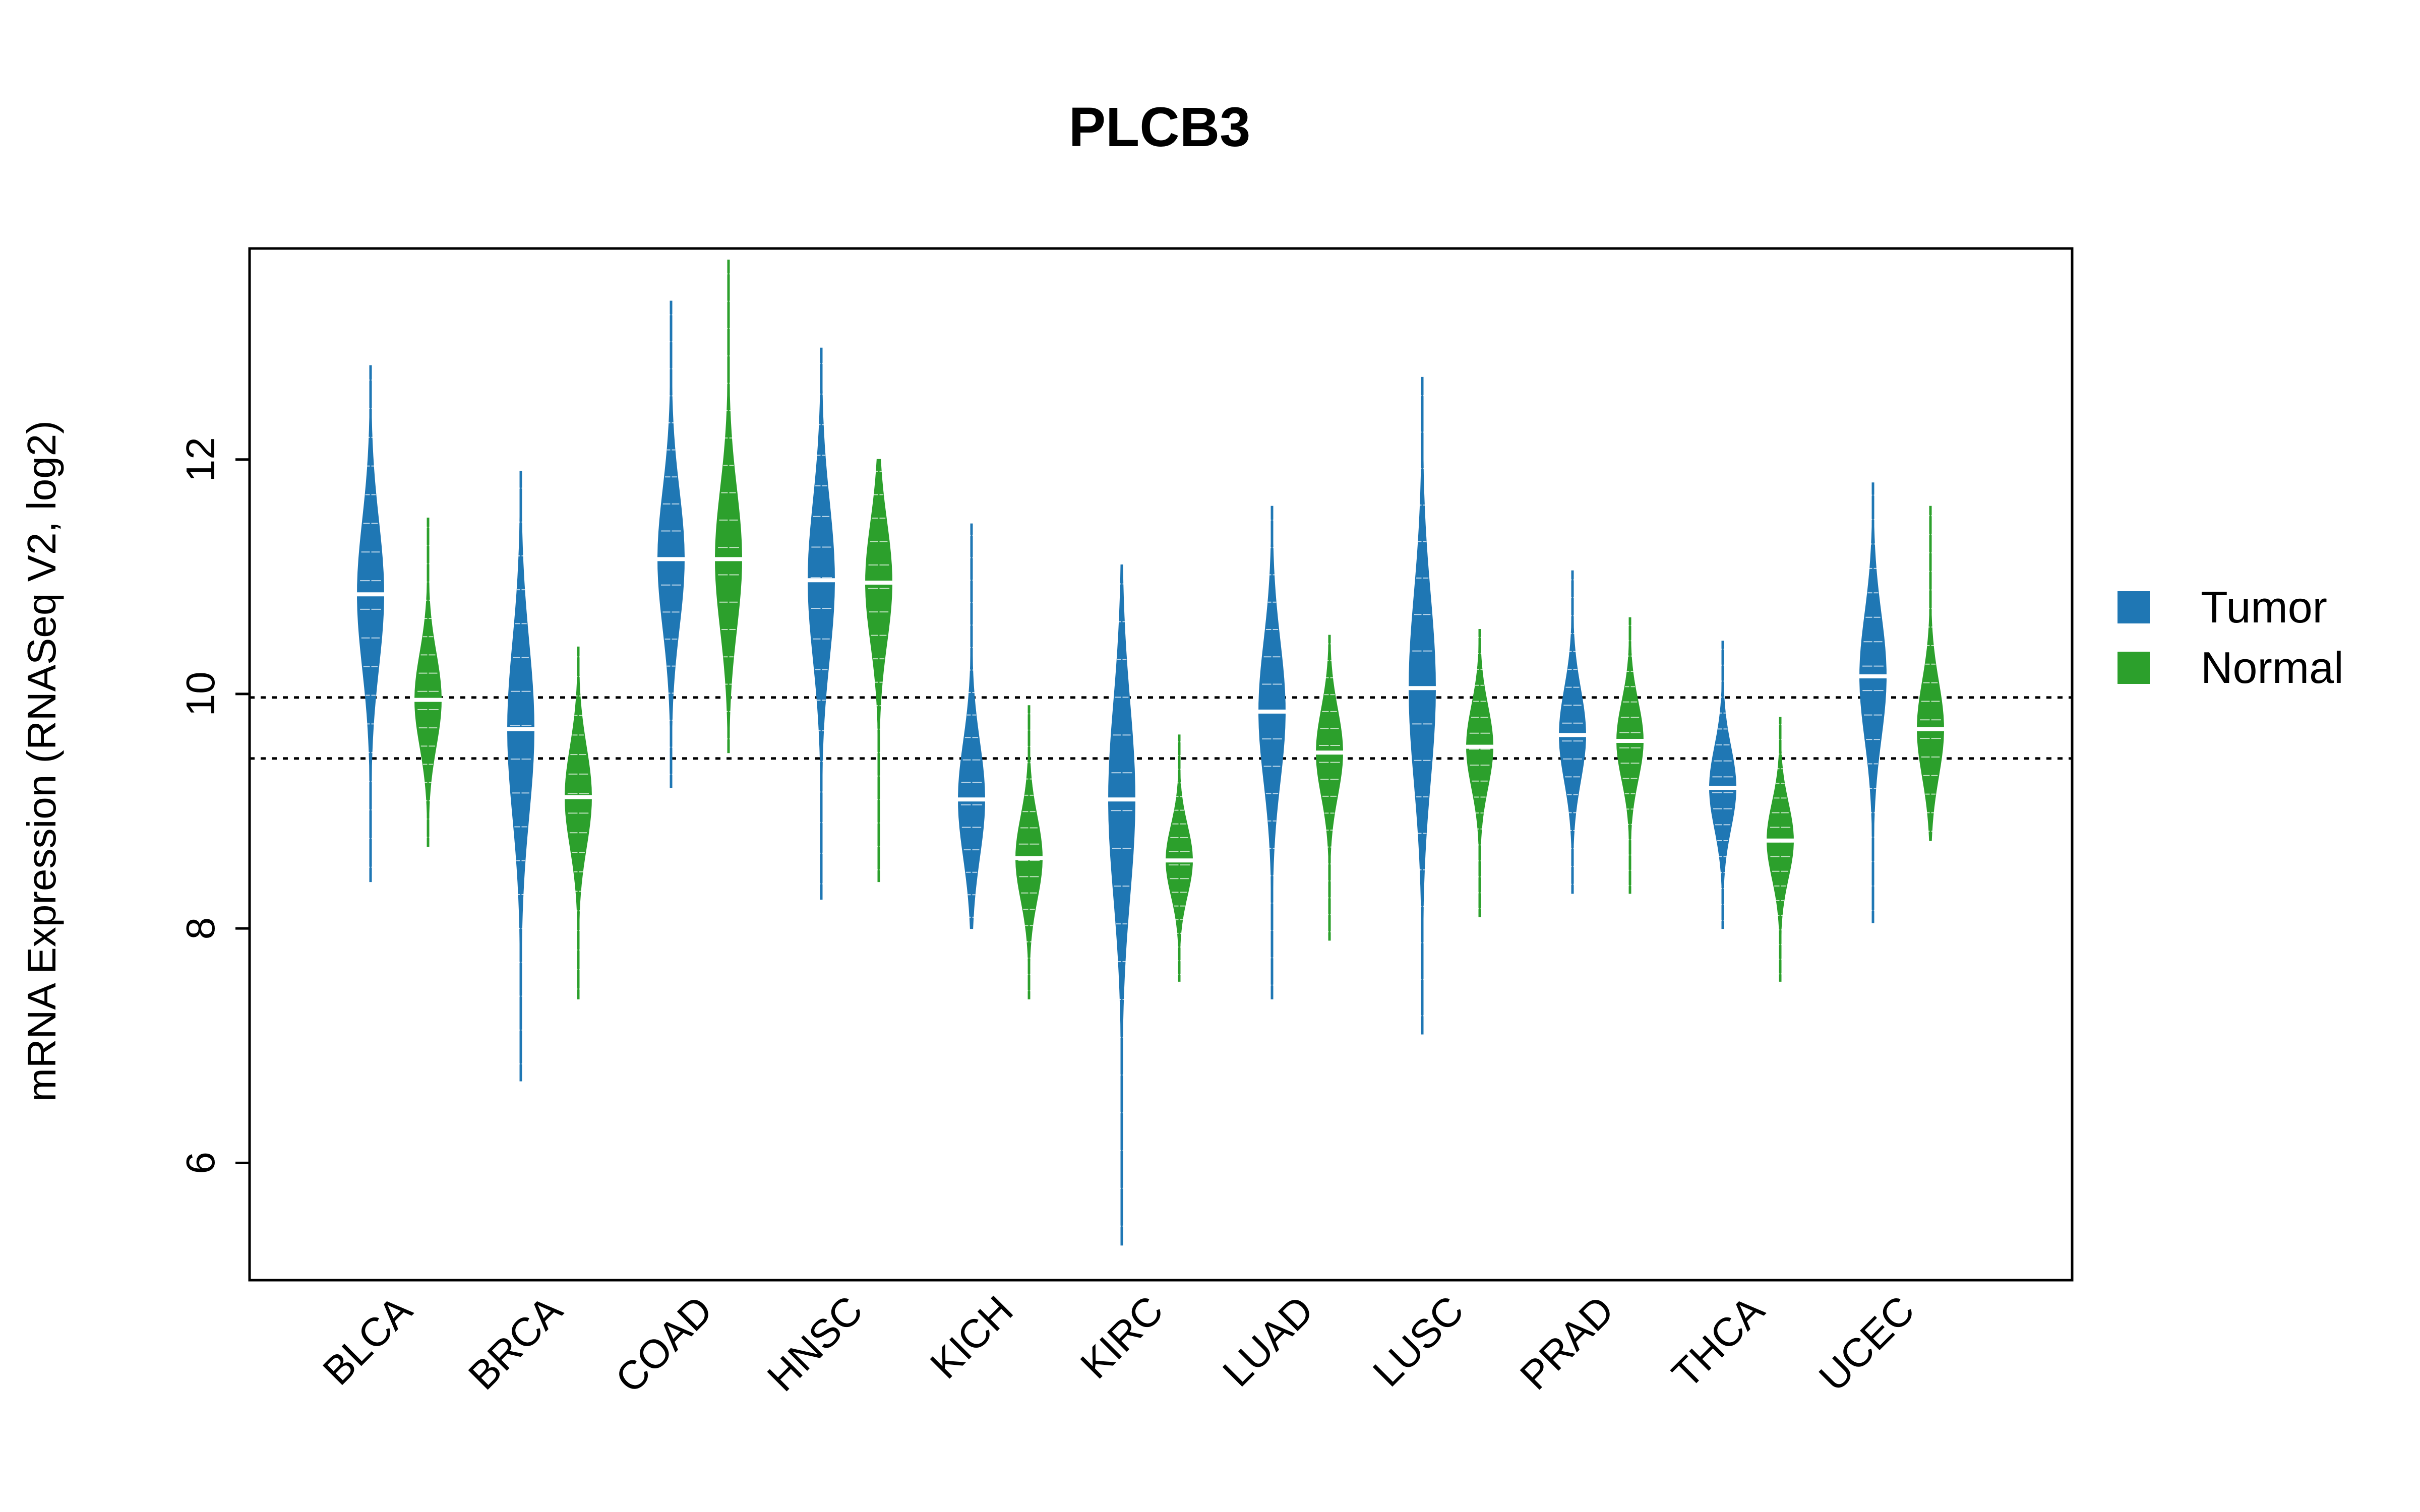 The height and width of the screenshot is (1512, 2420). I want to click on x-tick-label-hnsc: HNSC, so click(815, 1343).